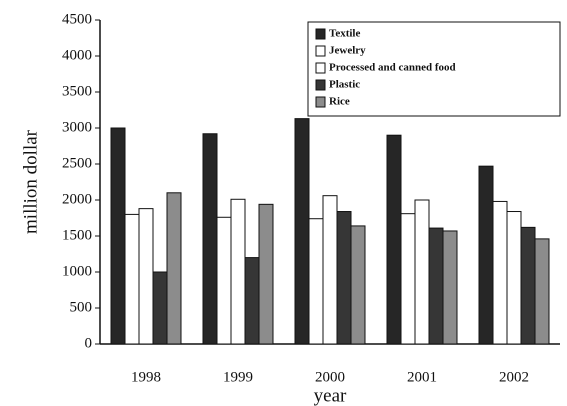 The height and width of the screenshot is (406, 567). Describe the element at coordinates (422, 377) in the screenshot. I see `x-tick-label: 2001` at that location.